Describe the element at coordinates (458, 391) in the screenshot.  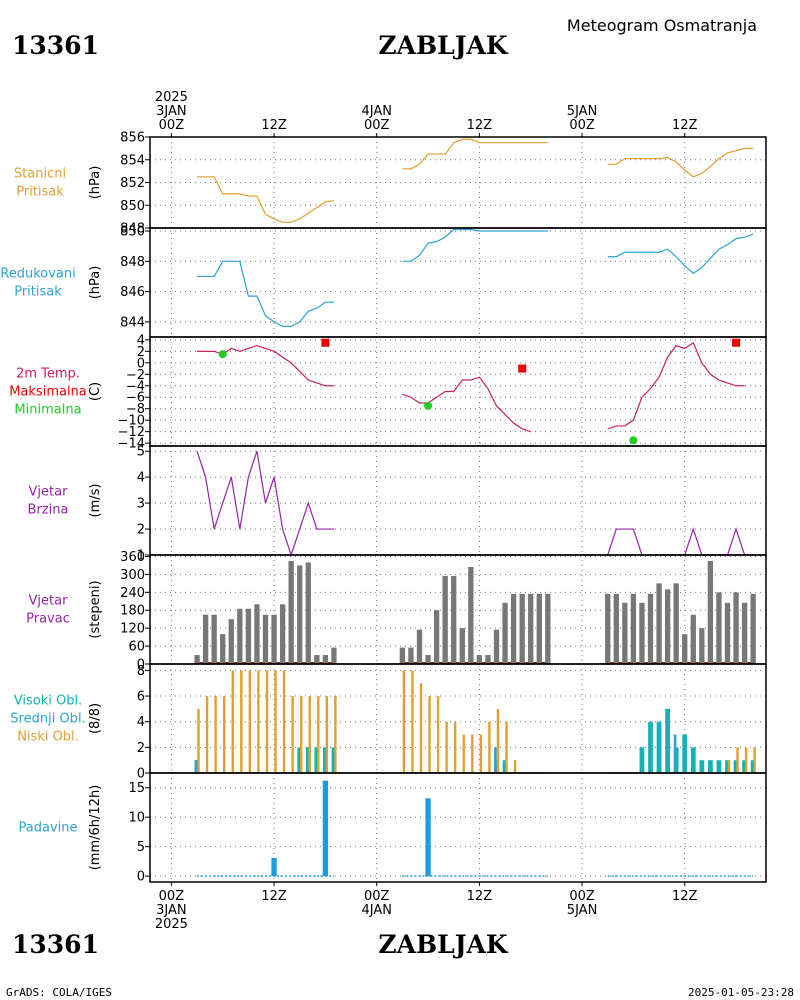
I see `panel-3-marks` at that location.